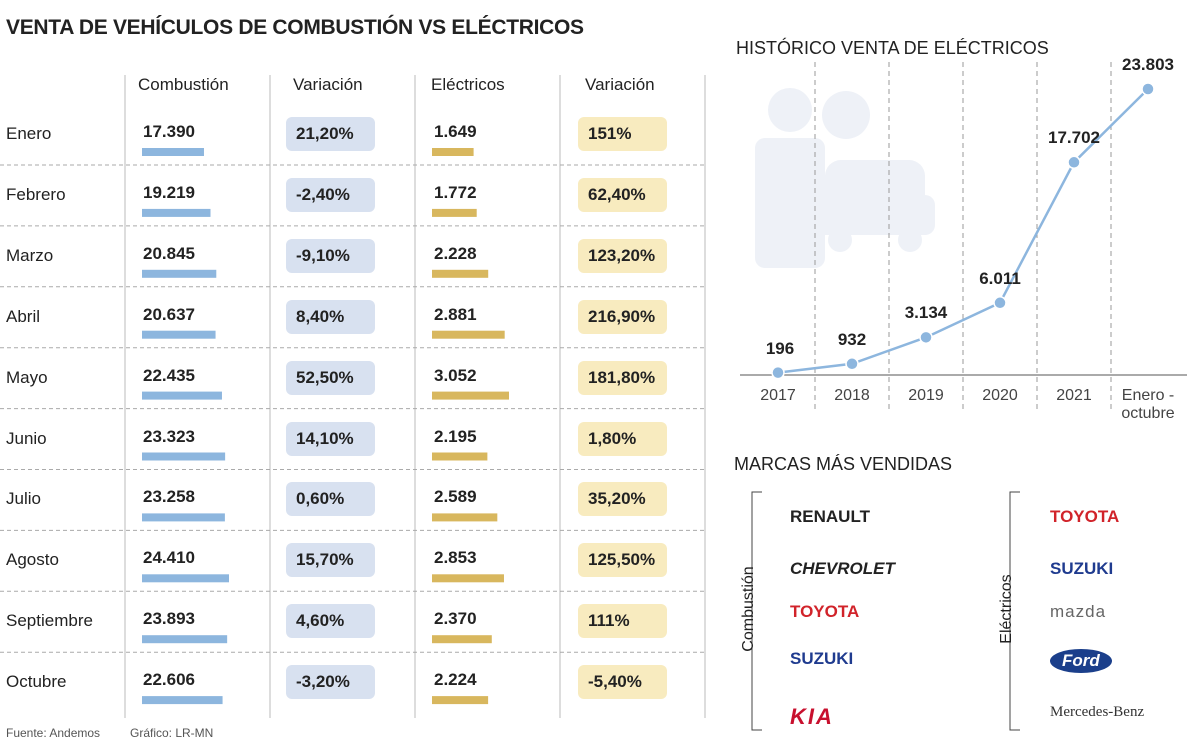  What do you see at coordinates (29, 133) in the screenshot?
I see `month-label: Enero` at bounding box center [29, 133].